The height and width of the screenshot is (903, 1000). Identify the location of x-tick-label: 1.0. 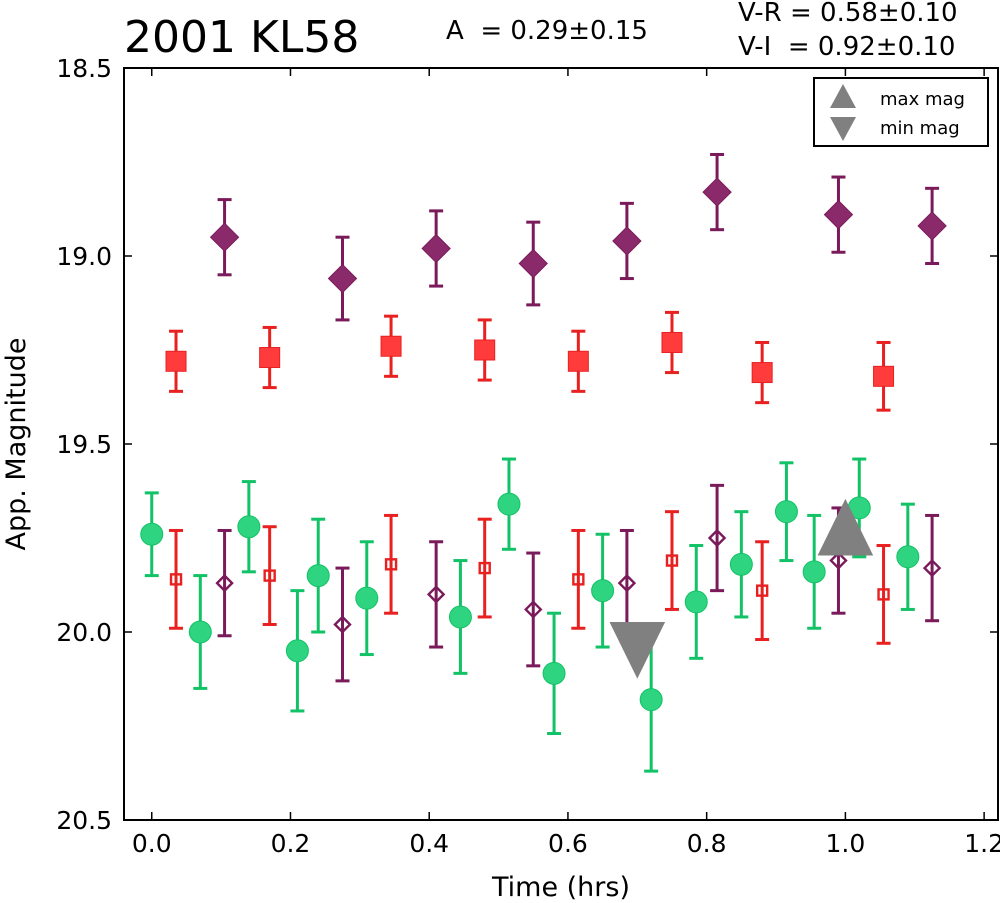
(846, 843).